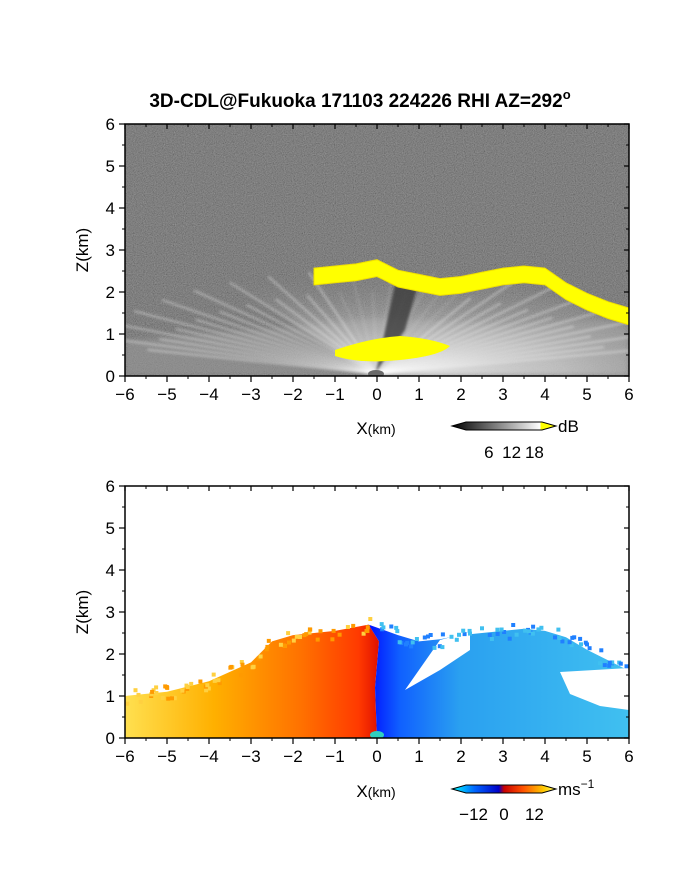 Image resolution: width=680 pixels, height=880 pixels. Describe the element at coordinates (376, 373) in the screenshot. I see `ground-echo` at that location.